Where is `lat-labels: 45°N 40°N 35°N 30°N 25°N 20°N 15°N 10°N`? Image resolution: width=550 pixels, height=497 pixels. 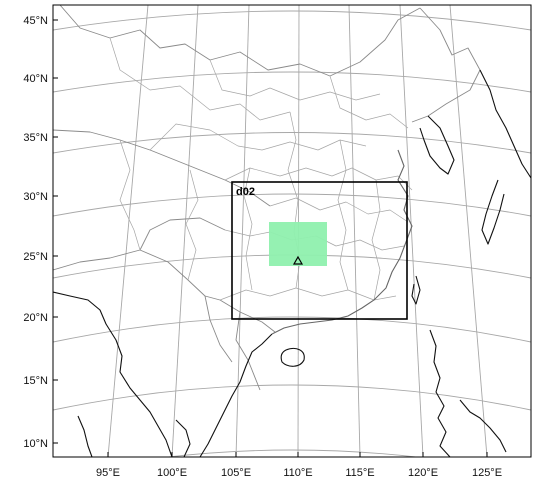
lat-labels: 45°N 40°N 35°N 30°N 25°N 20°N 15°N 10°N is located at coordinates (35, 232).